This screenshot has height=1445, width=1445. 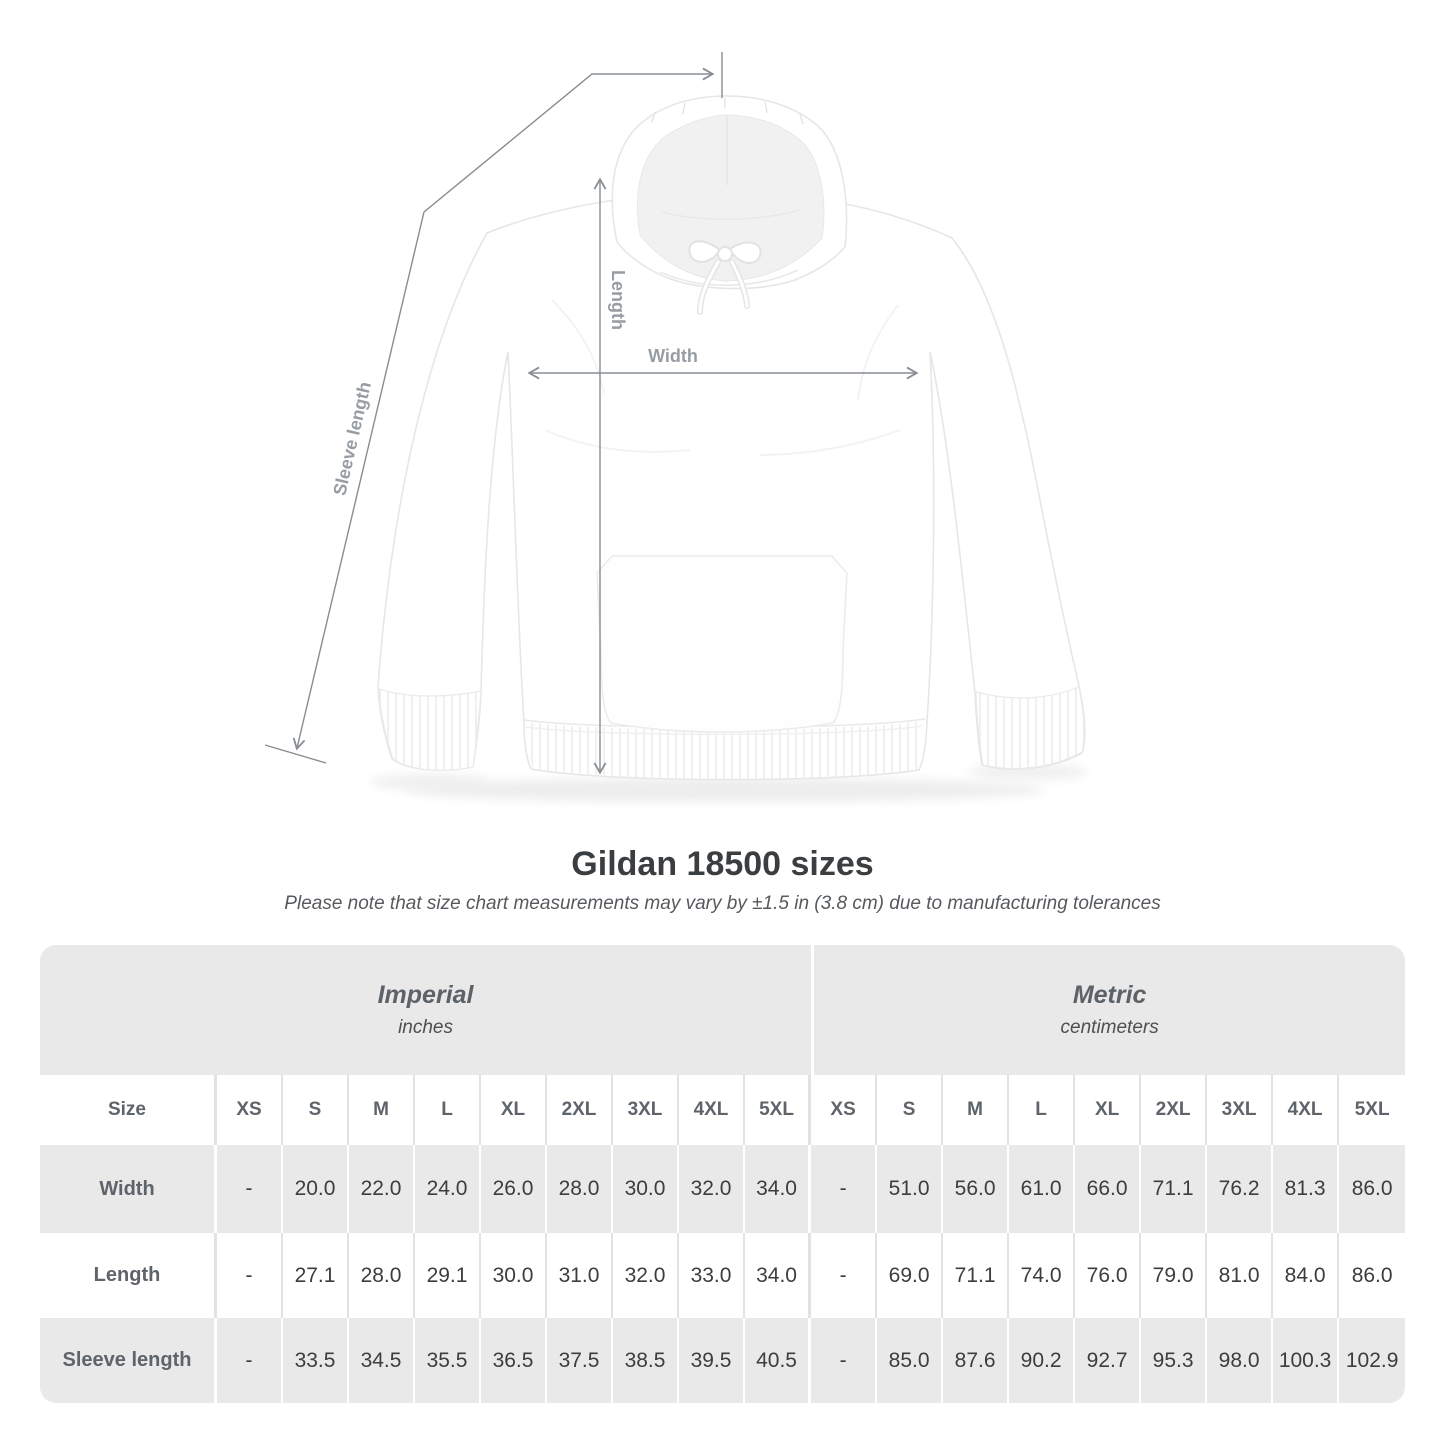 I want to click on metric-value-cell: 69.0, so click(x=910, y=1275).